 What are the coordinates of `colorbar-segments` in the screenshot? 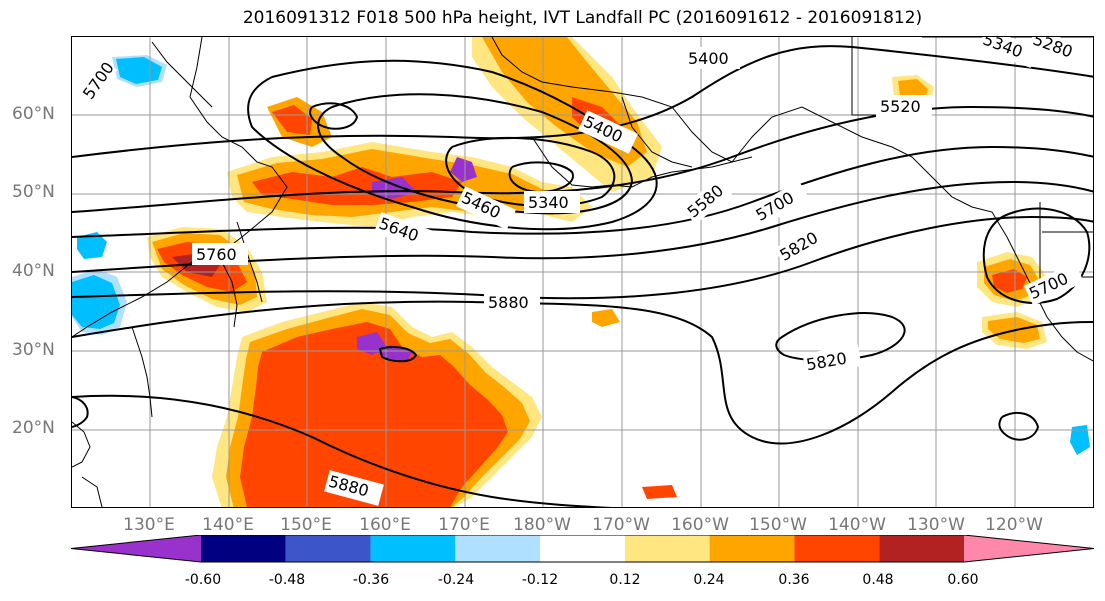 It's located at (582, 549).